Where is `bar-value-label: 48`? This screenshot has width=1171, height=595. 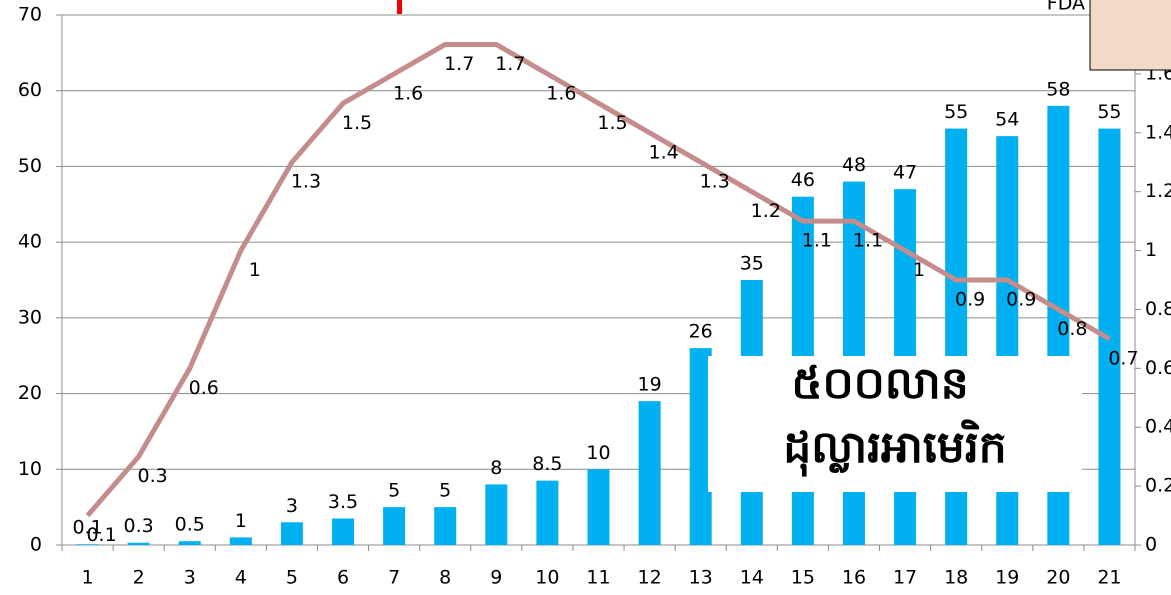
bar-value-label: 48 is located at coordinates (854, 165).